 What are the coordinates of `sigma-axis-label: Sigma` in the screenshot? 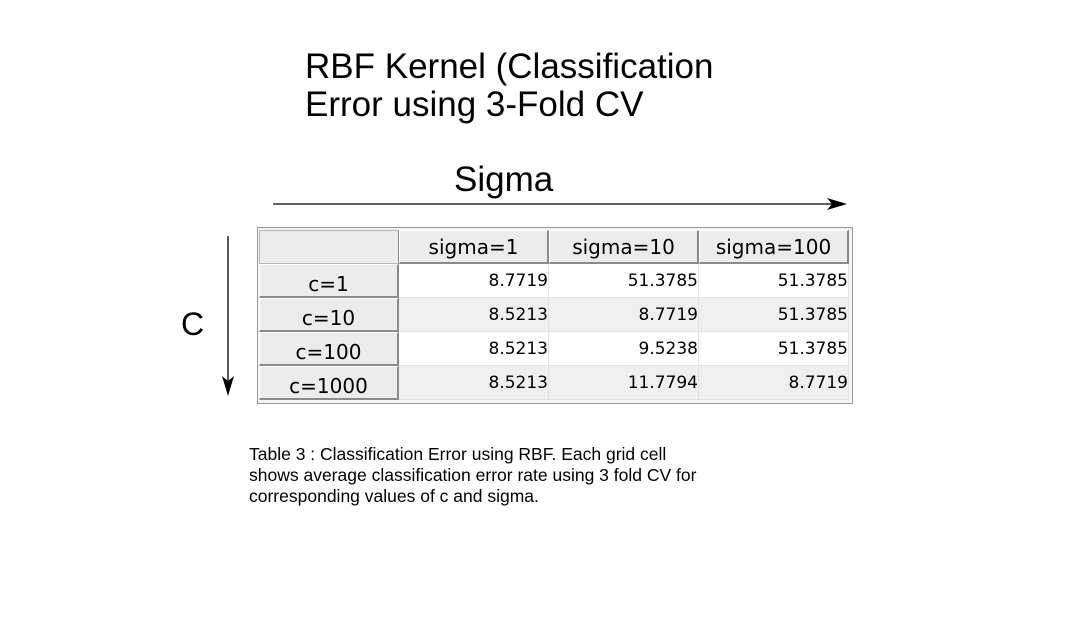 It's located at (504, 179).